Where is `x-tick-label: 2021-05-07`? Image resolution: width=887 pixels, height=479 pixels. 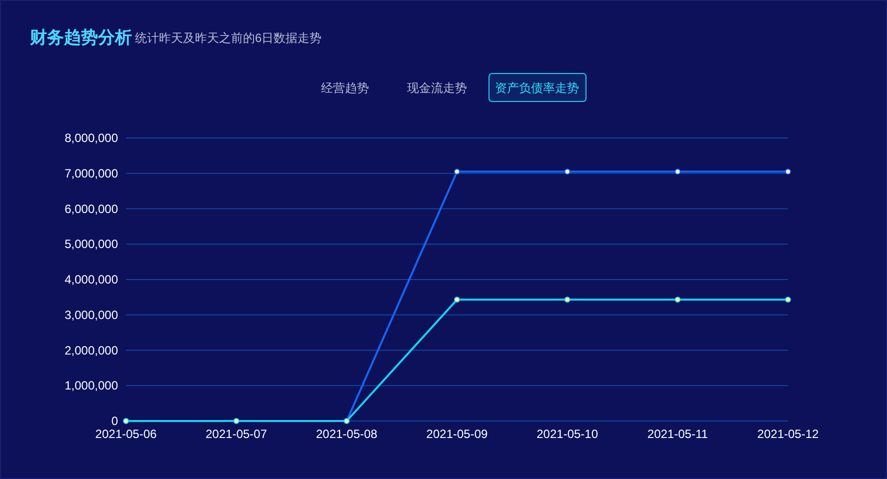
x-tick-label: 2021-05-07 is located at coordinates (237, 434).